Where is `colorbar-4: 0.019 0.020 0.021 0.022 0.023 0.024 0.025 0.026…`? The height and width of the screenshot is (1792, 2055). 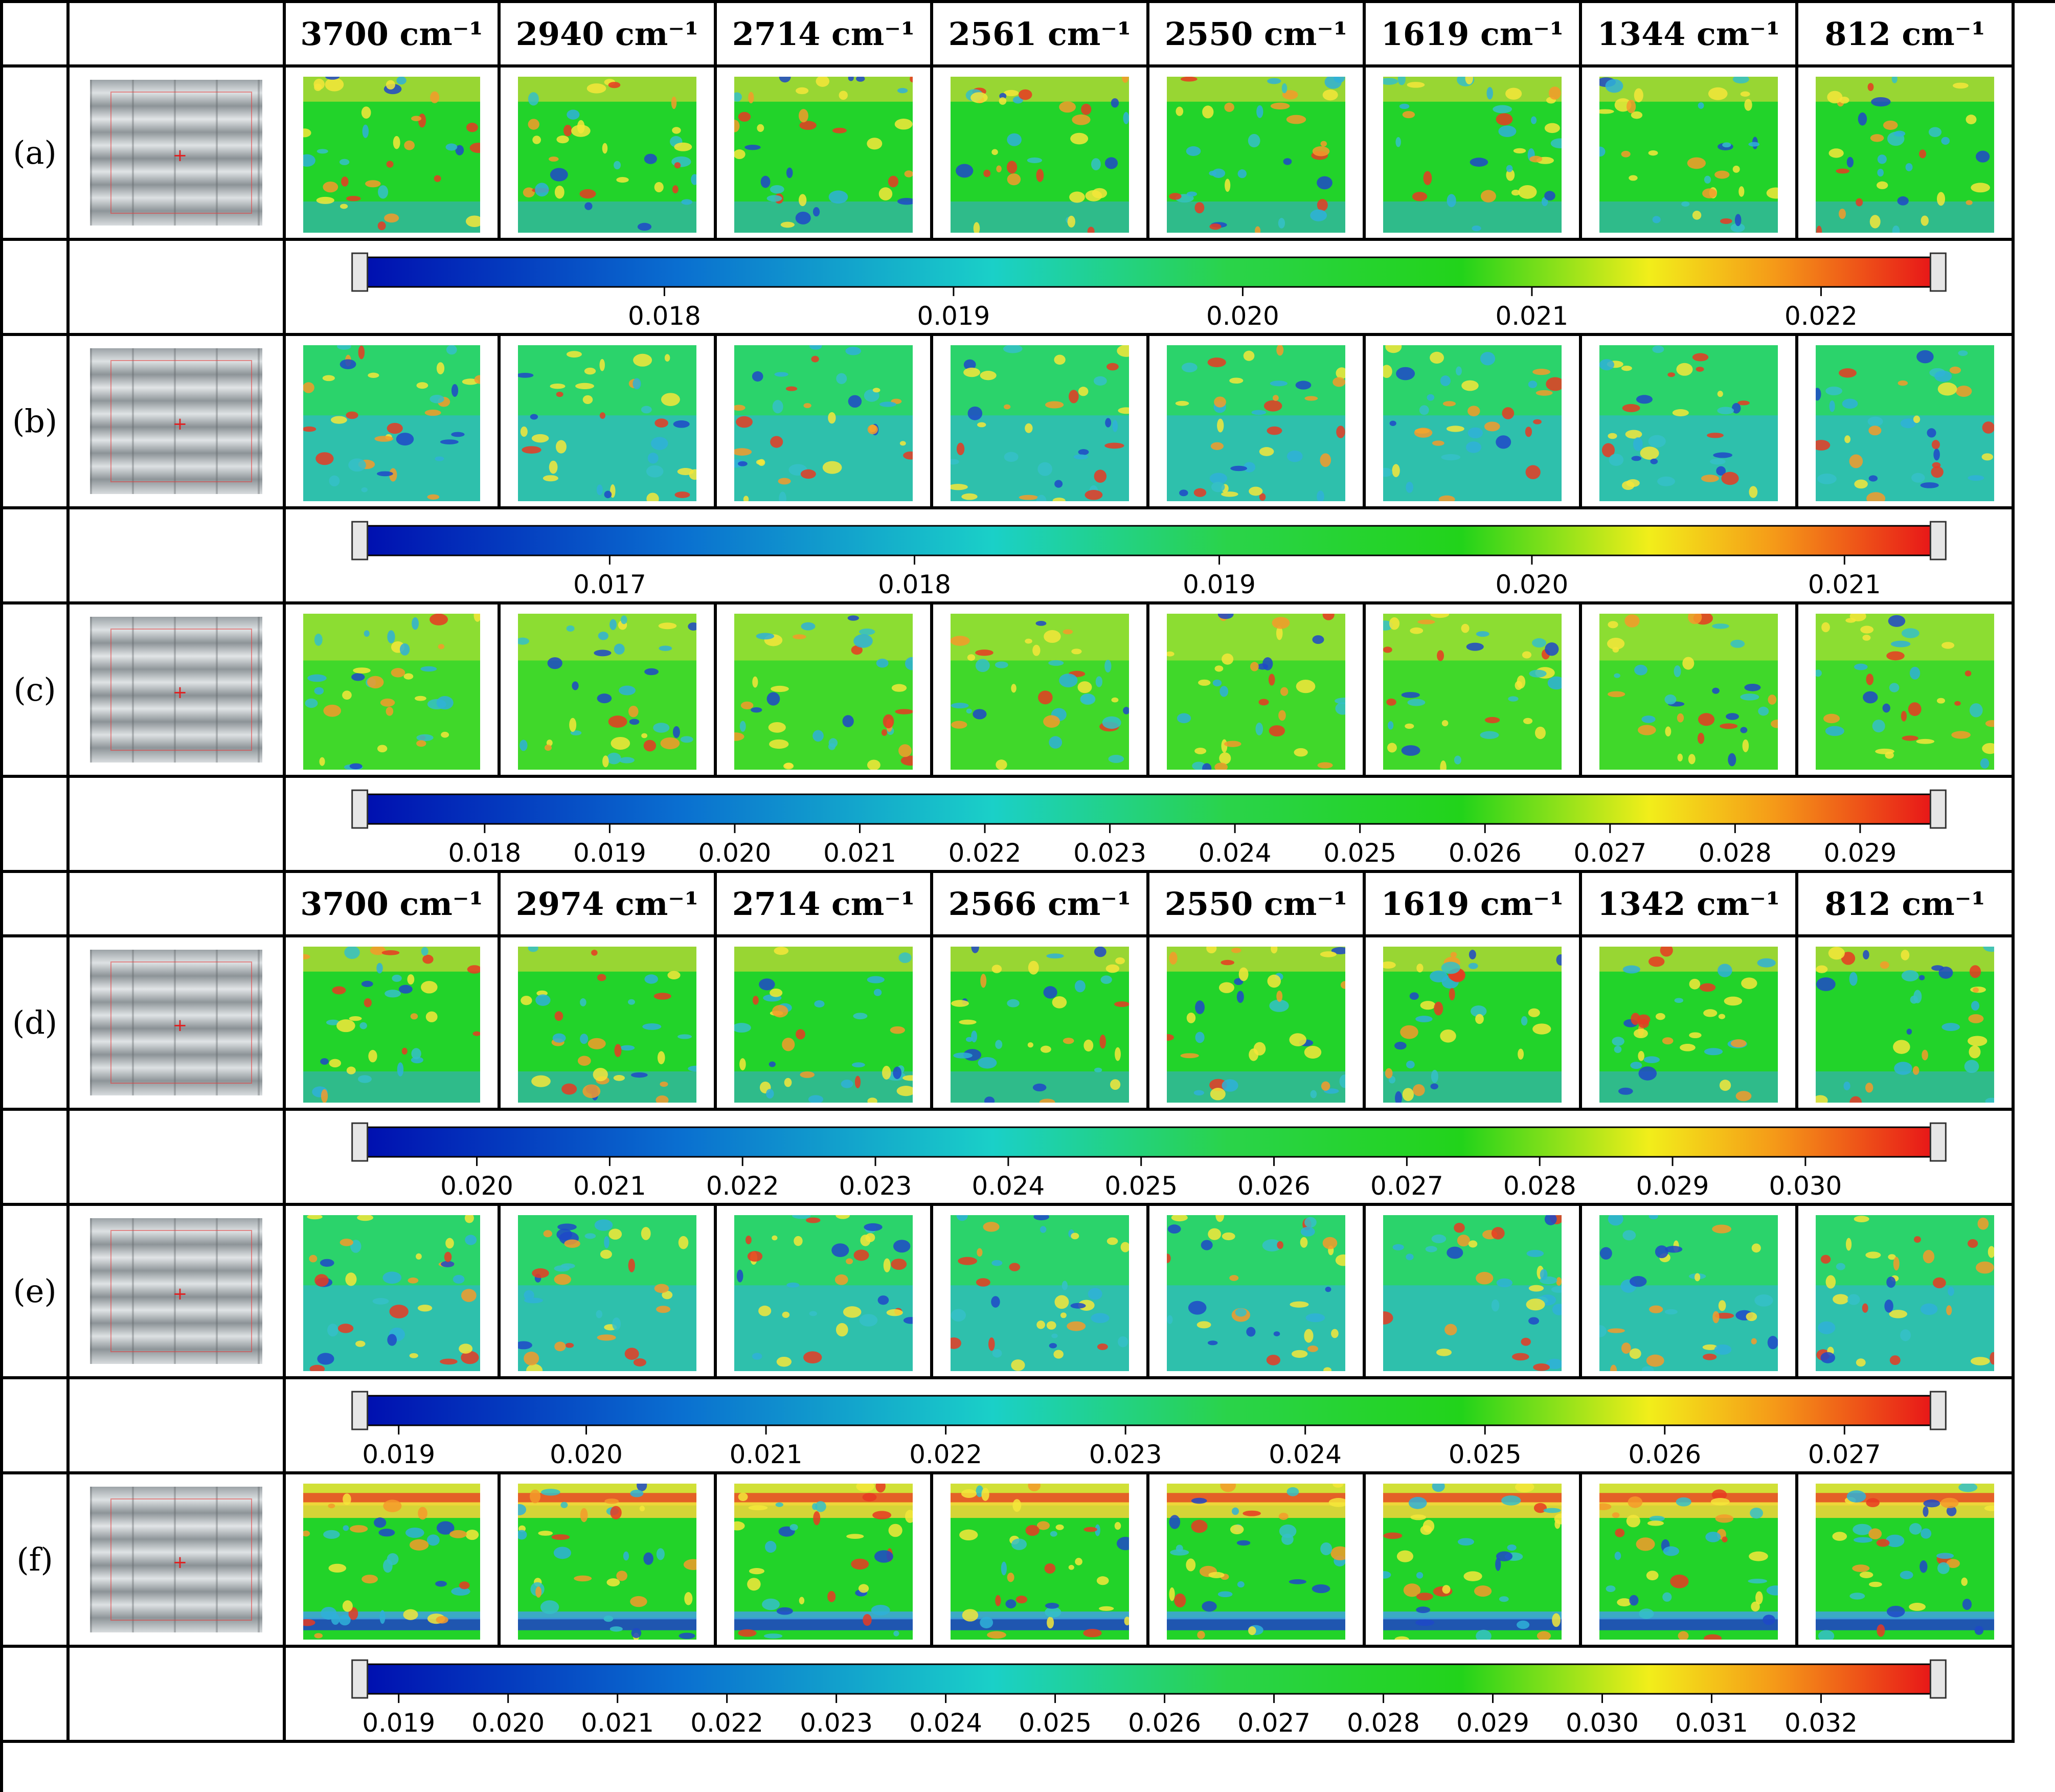
colorbar-4: 0.019 0.020 0.021 0.022 0.023 0.024 0.025 0.026… is located at coordinates (1149, 1430).